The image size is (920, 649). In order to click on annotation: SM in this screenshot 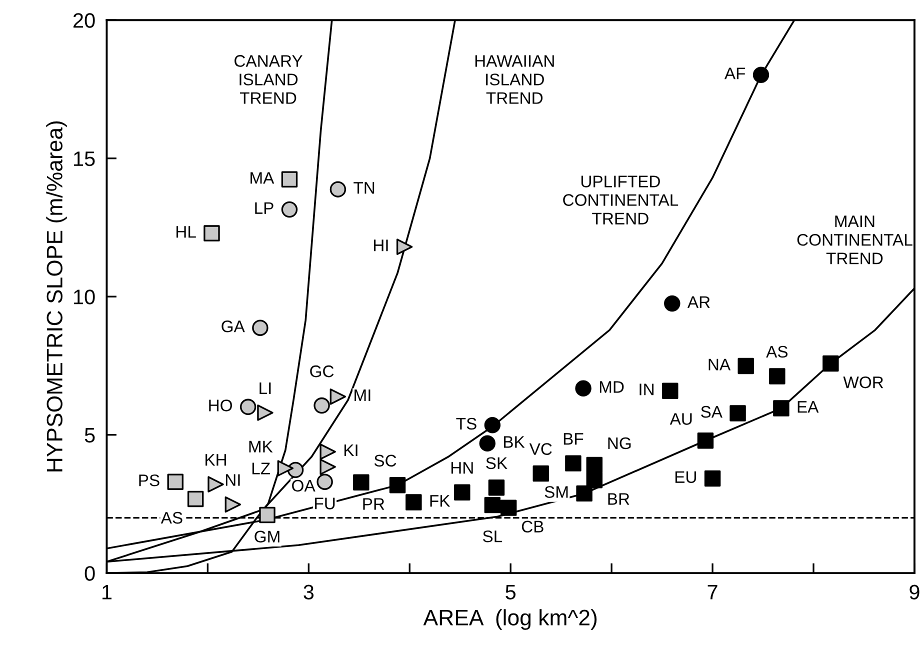, I will do `click(556, 492)`.